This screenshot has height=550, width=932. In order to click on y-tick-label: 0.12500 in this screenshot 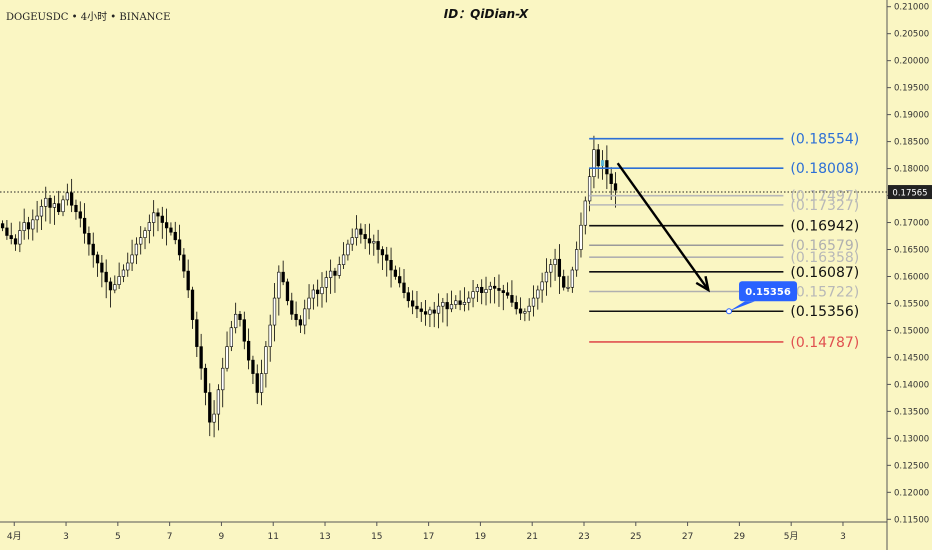, I will do `click(911, 466)`.